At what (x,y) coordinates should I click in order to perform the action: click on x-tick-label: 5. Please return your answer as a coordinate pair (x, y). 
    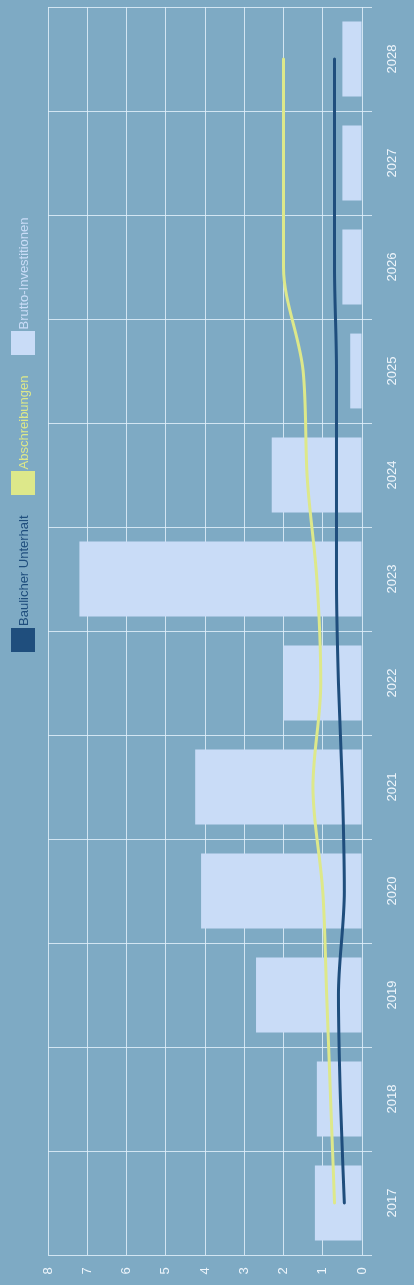
    Looking at the image, I should click on (165, 1271).